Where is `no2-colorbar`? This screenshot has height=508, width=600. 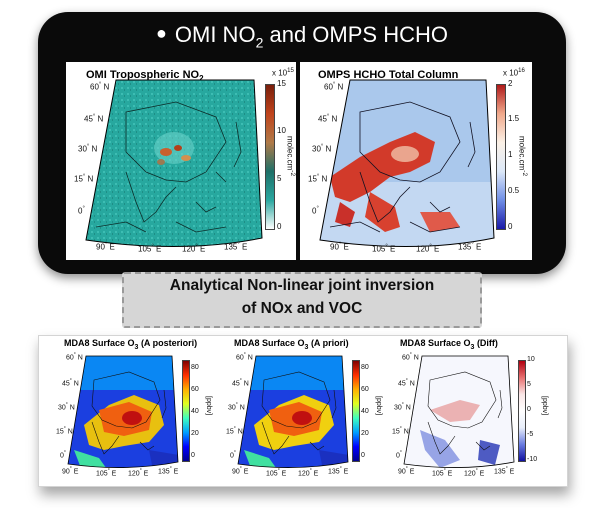 no2-colorbar is located at coordinates (270, 157).